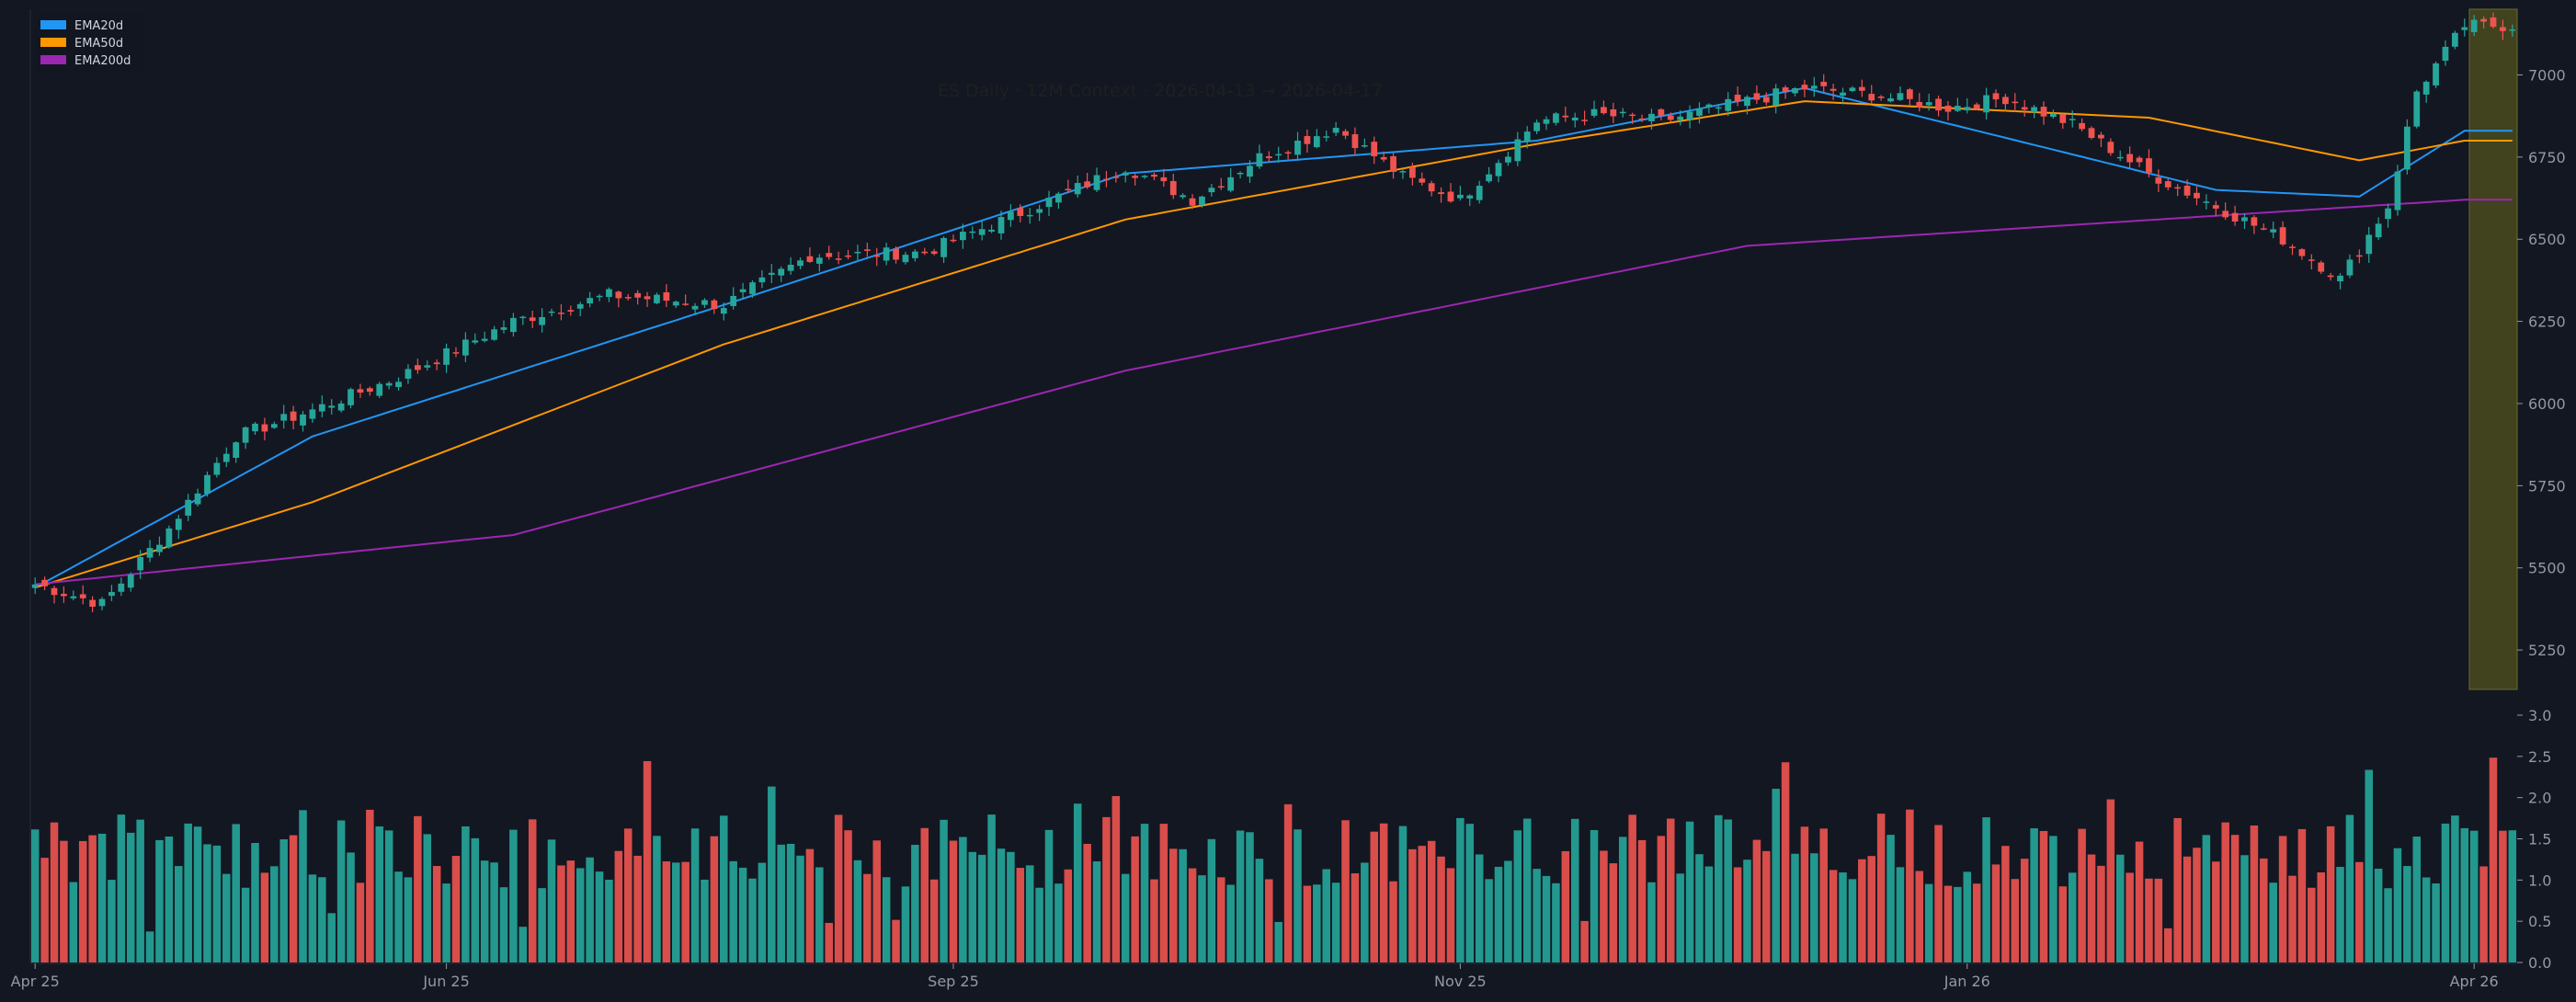 This screenshot has height=1002, width=2576. I want to click on volume-tick-label: 2.5, so click(2539, 757).